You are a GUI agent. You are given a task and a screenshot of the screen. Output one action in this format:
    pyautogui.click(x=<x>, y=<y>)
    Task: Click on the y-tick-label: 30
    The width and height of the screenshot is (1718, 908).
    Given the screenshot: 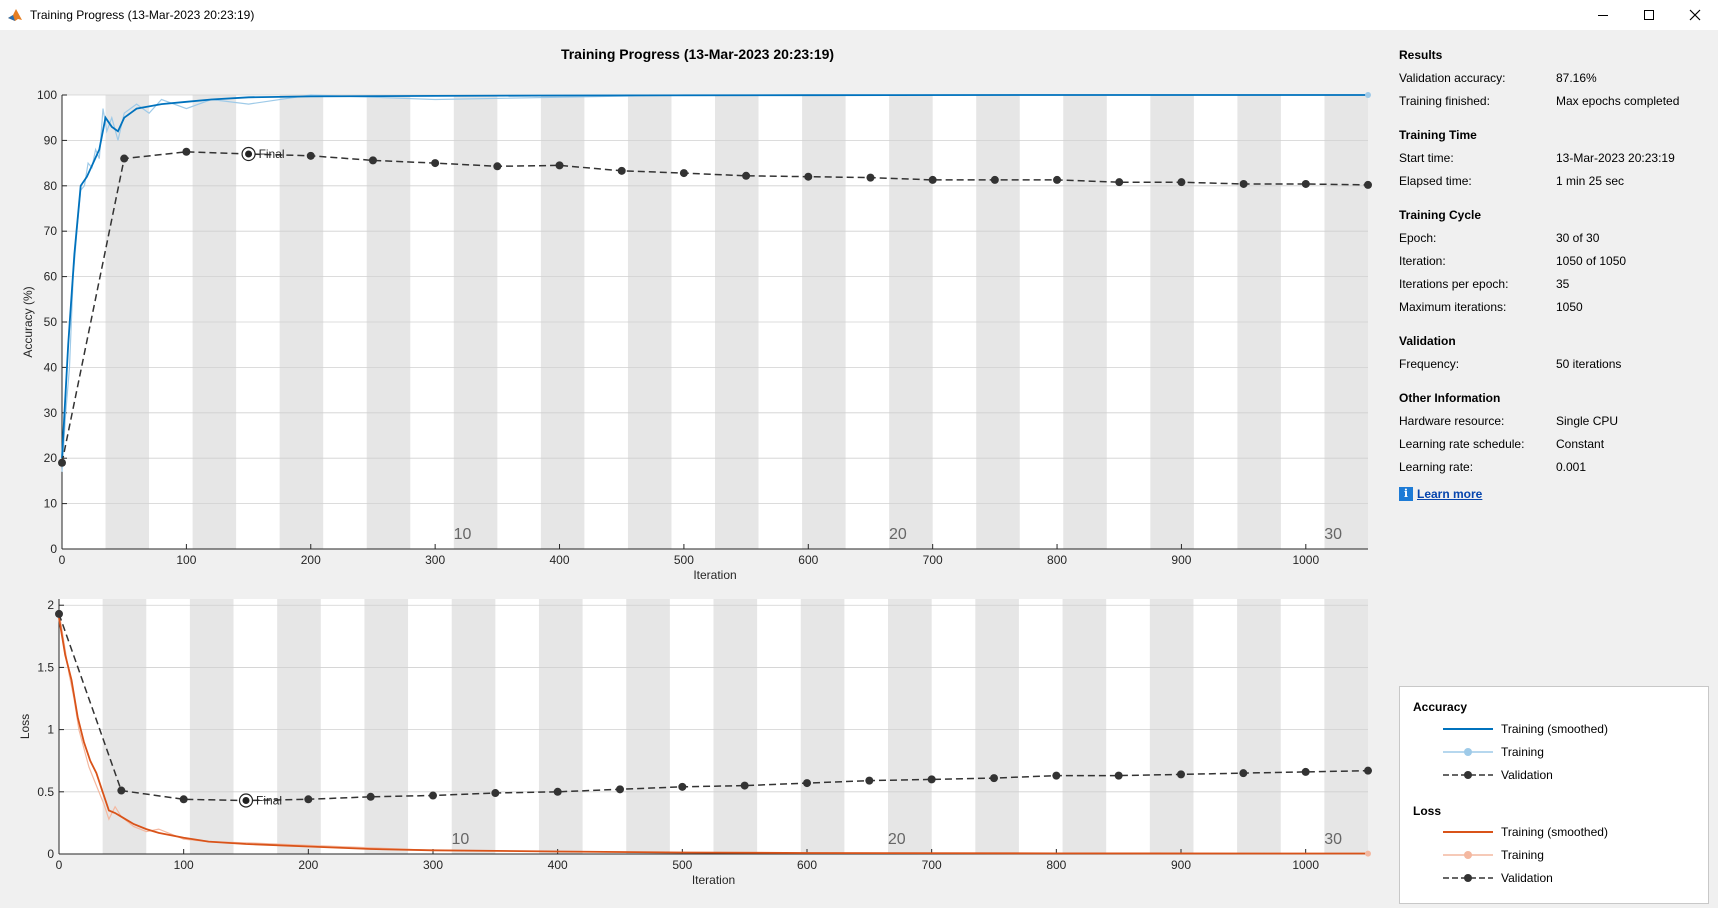 What is the action you would take?
    pyautogui.click(x=51, y=413)
    